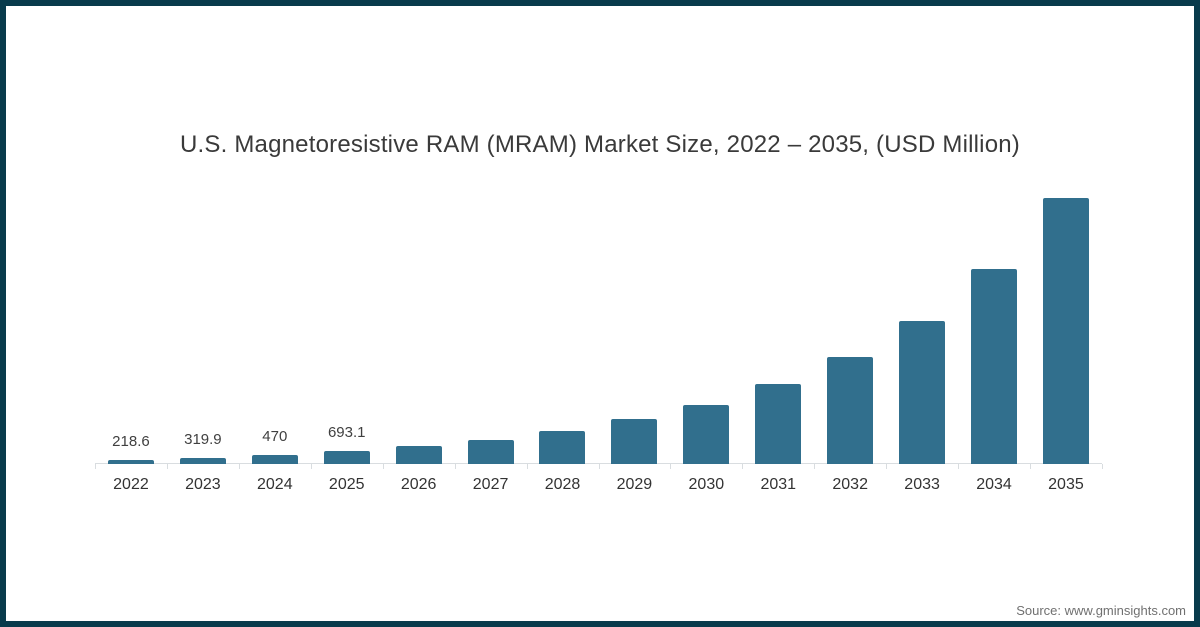 The height and width of the screenshot is (627, 1200). What do you see at coordinates (275, 436) in the screenshot?
I see `bar-value-label-2024: 470` at bounding box center [275, 436].